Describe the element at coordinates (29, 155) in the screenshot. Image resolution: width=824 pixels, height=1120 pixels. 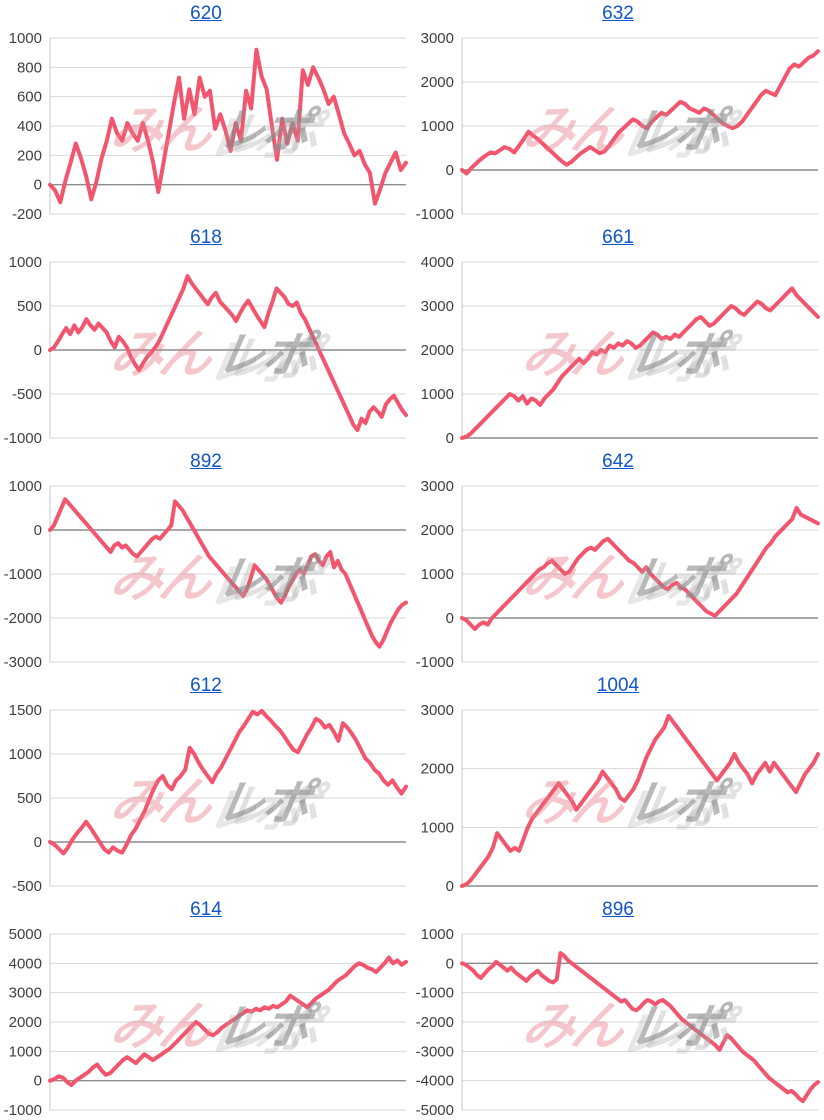
I see `y-tick-label: 200` at that location.